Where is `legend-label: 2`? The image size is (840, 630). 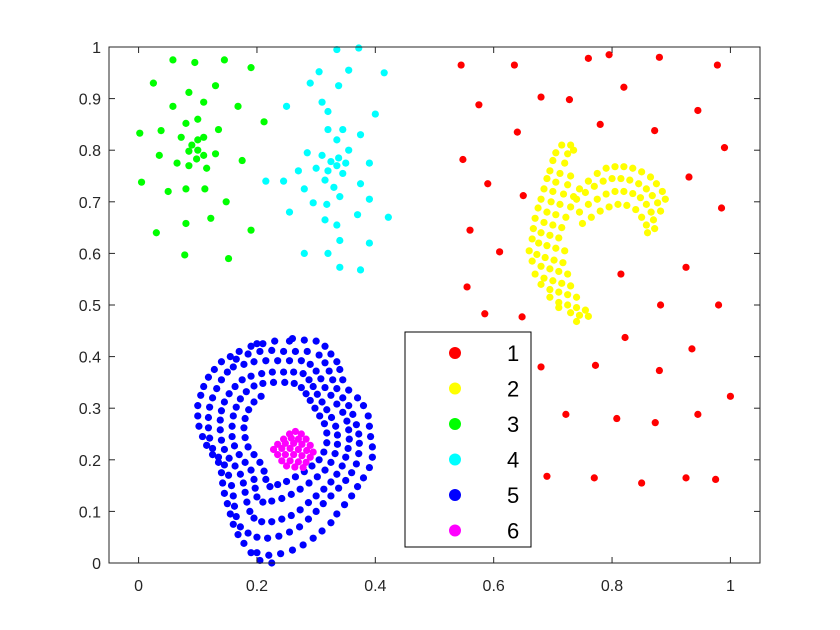
legend-label: 2 is located at coordinates (513, 389).